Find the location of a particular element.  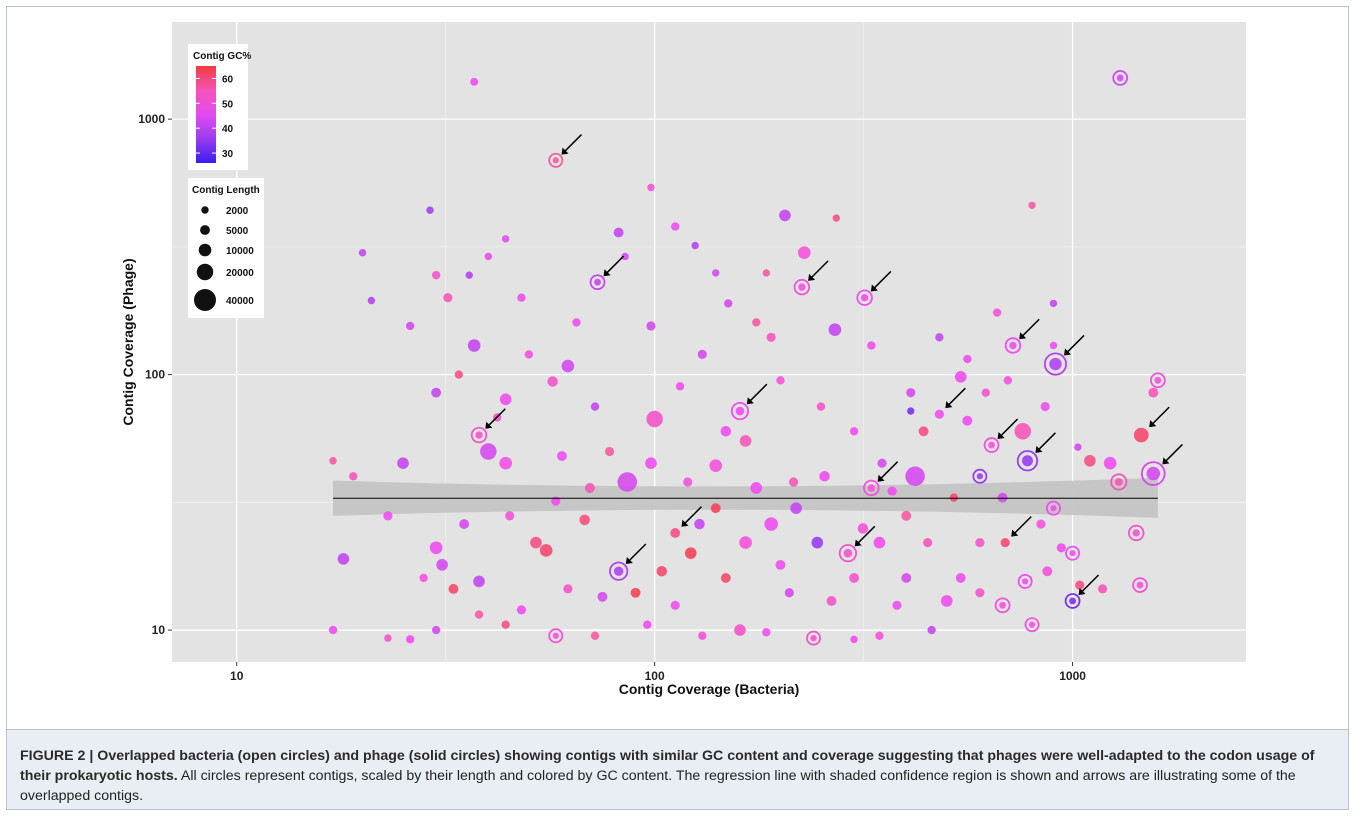

y-tick-label: 10 is located at coordinates (159, 630).